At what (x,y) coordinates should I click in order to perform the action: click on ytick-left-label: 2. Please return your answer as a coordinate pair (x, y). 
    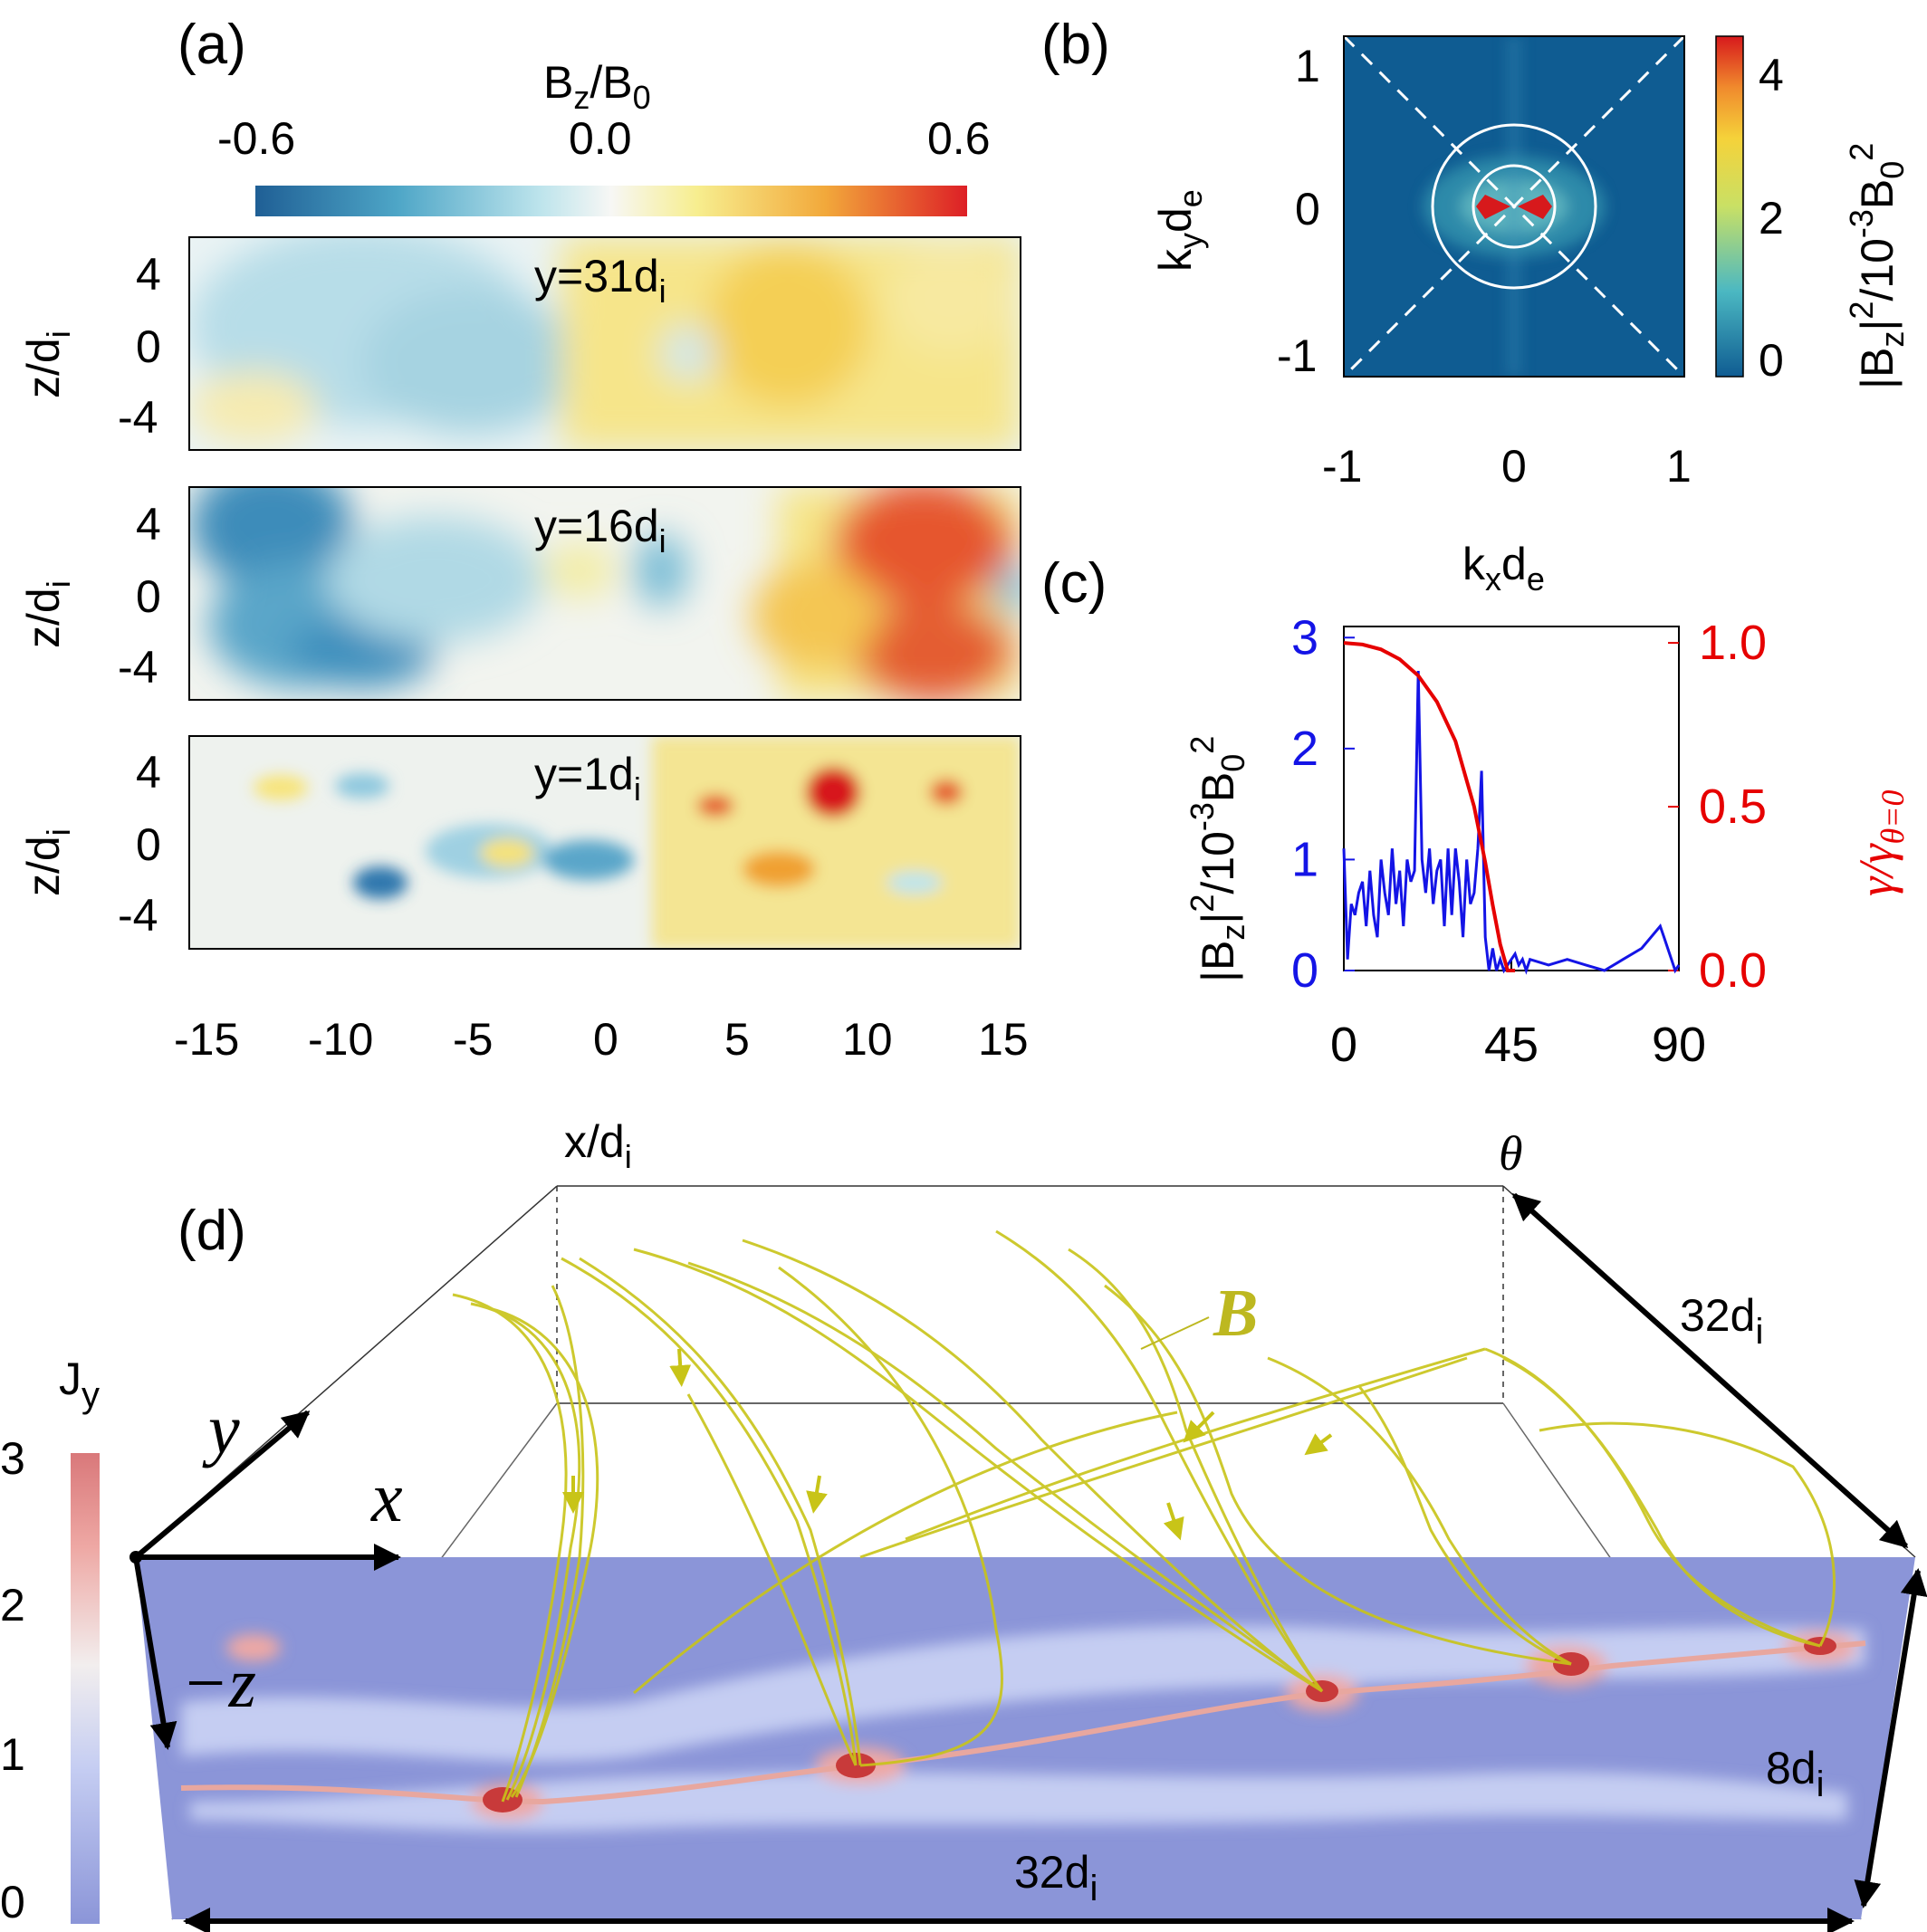
    Looking at the image, I should click on (1304, 749).